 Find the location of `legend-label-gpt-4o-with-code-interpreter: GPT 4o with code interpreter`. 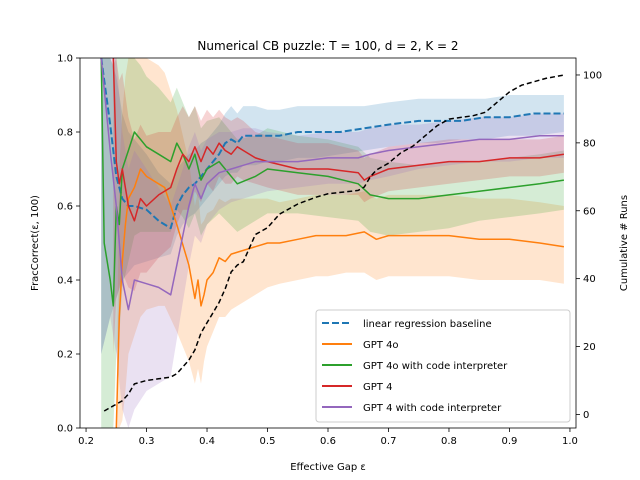

legend-label-gpt-4o-with-code-interpreter: GPT 4o with code interpreter is located at coordinates (435, 366).